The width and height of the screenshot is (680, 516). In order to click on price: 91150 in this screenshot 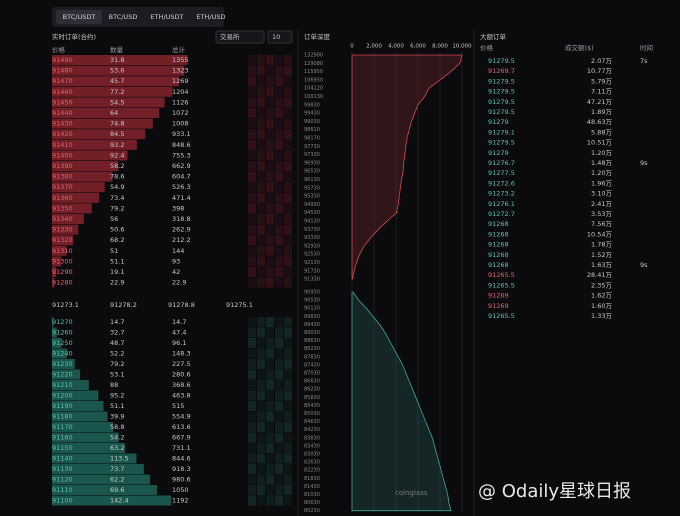, I will do `click(62, 448)`.